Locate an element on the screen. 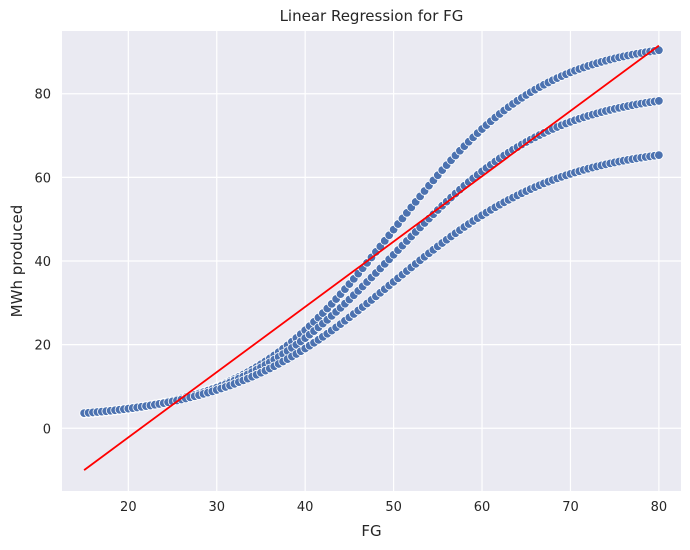 The height and width of the screenshot is (550, 690). y-tick-labels: 0 20 40 60 80 is located at coordinates (42, 263).